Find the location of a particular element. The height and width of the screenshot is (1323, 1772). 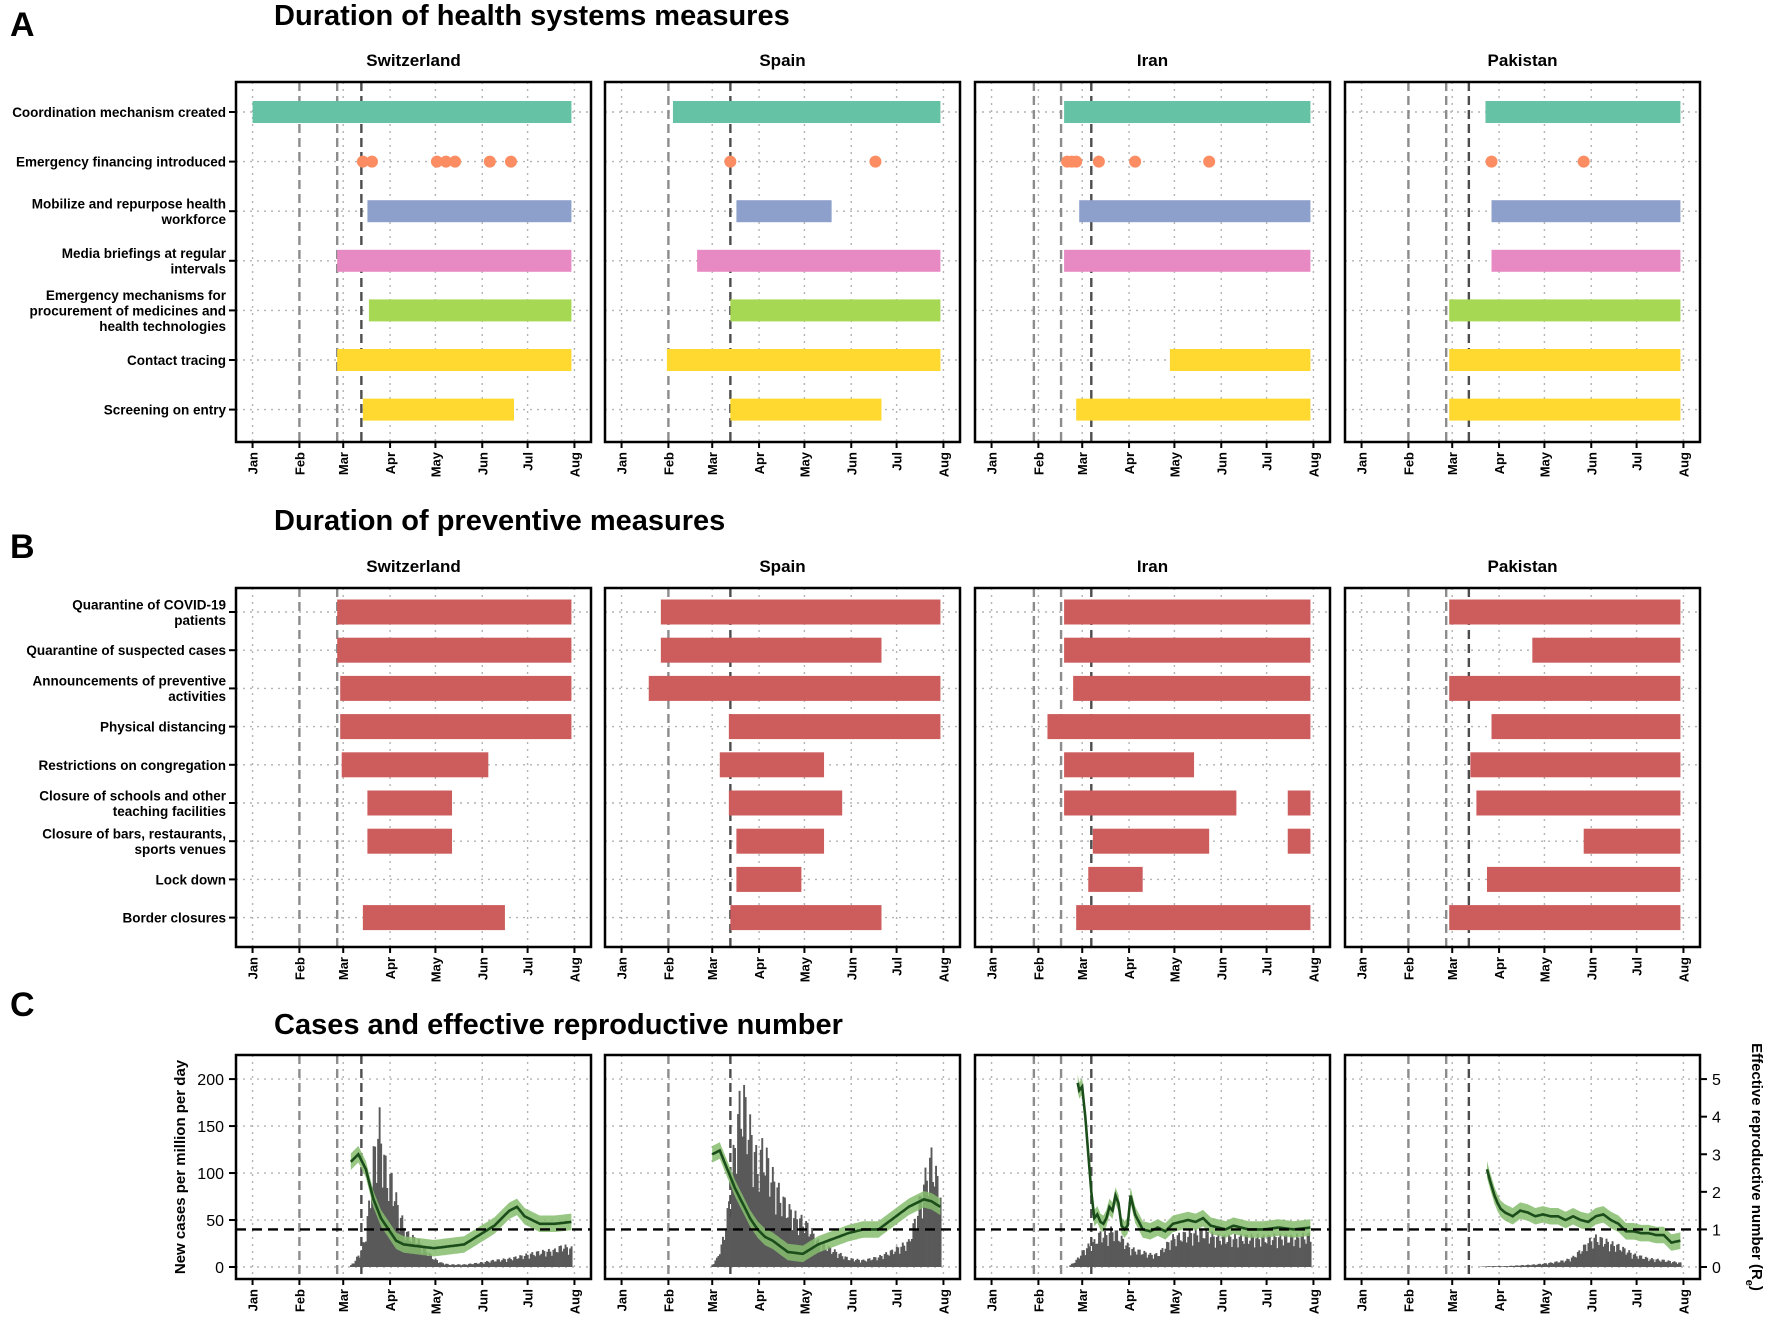

x-tick-label: Feb is located at coordinates (1038, 1300).